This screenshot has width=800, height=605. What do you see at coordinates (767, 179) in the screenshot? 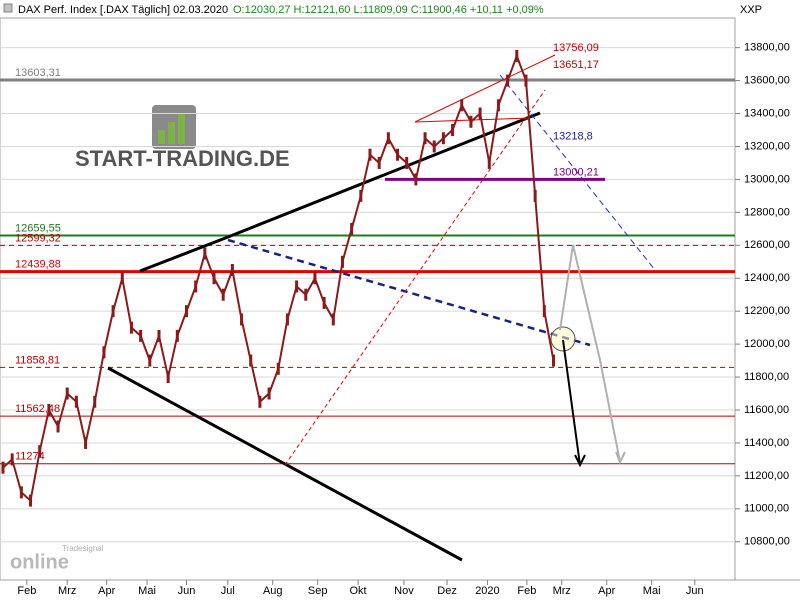
I see `y-tick-label: 13000,00` at bounding box center [767, 179].